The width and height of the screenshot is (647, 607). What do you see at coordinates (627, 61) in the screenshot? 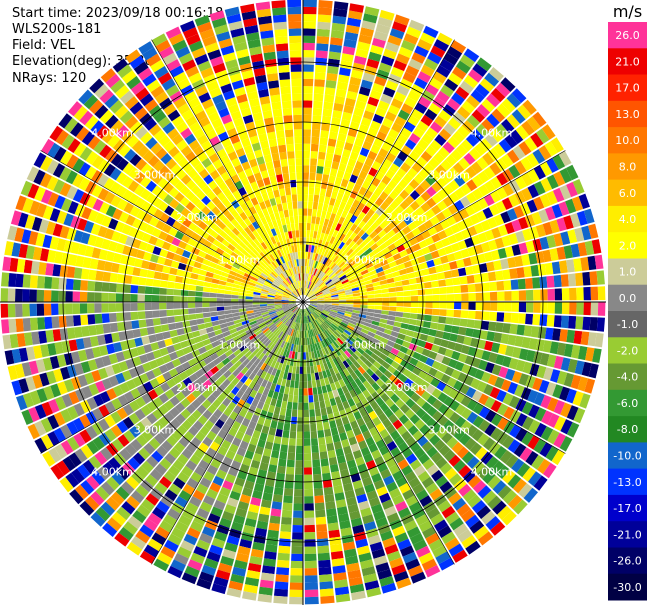
I see `colorbar-tick-label: 21.0` at bounding box center [627, 61].